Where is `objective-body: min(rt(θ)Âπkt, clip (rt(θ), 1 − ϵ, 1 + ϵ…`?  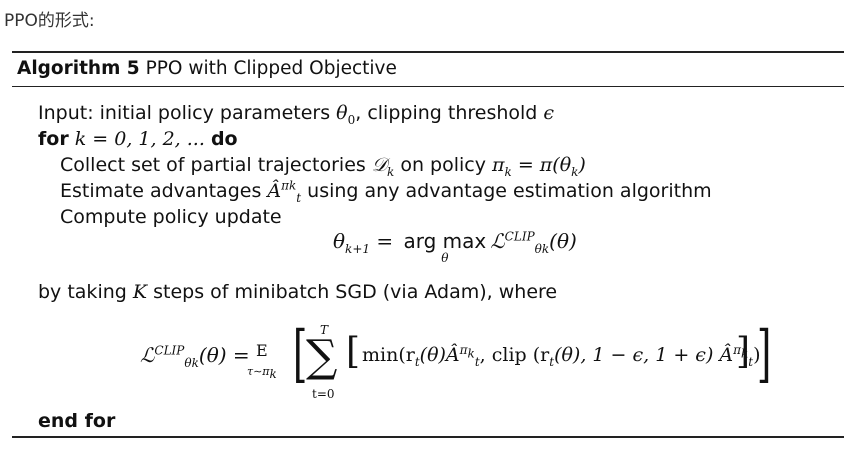 objective-body: min(rt(θ)Âπkt, clip (rt(θ), 1 − ϵ, 1 + ϵ… is located at coordinates (561, 355).